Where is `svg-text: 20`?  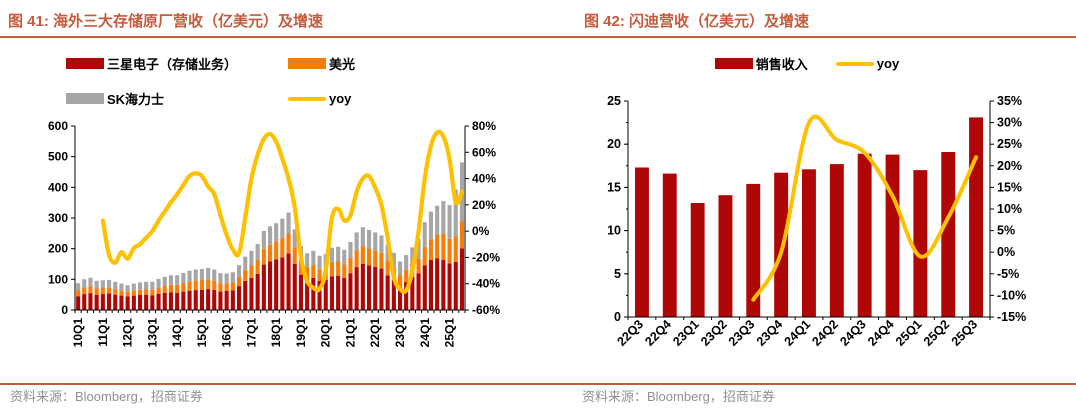 svg-text: 20 is located at coordinates (614, 144).